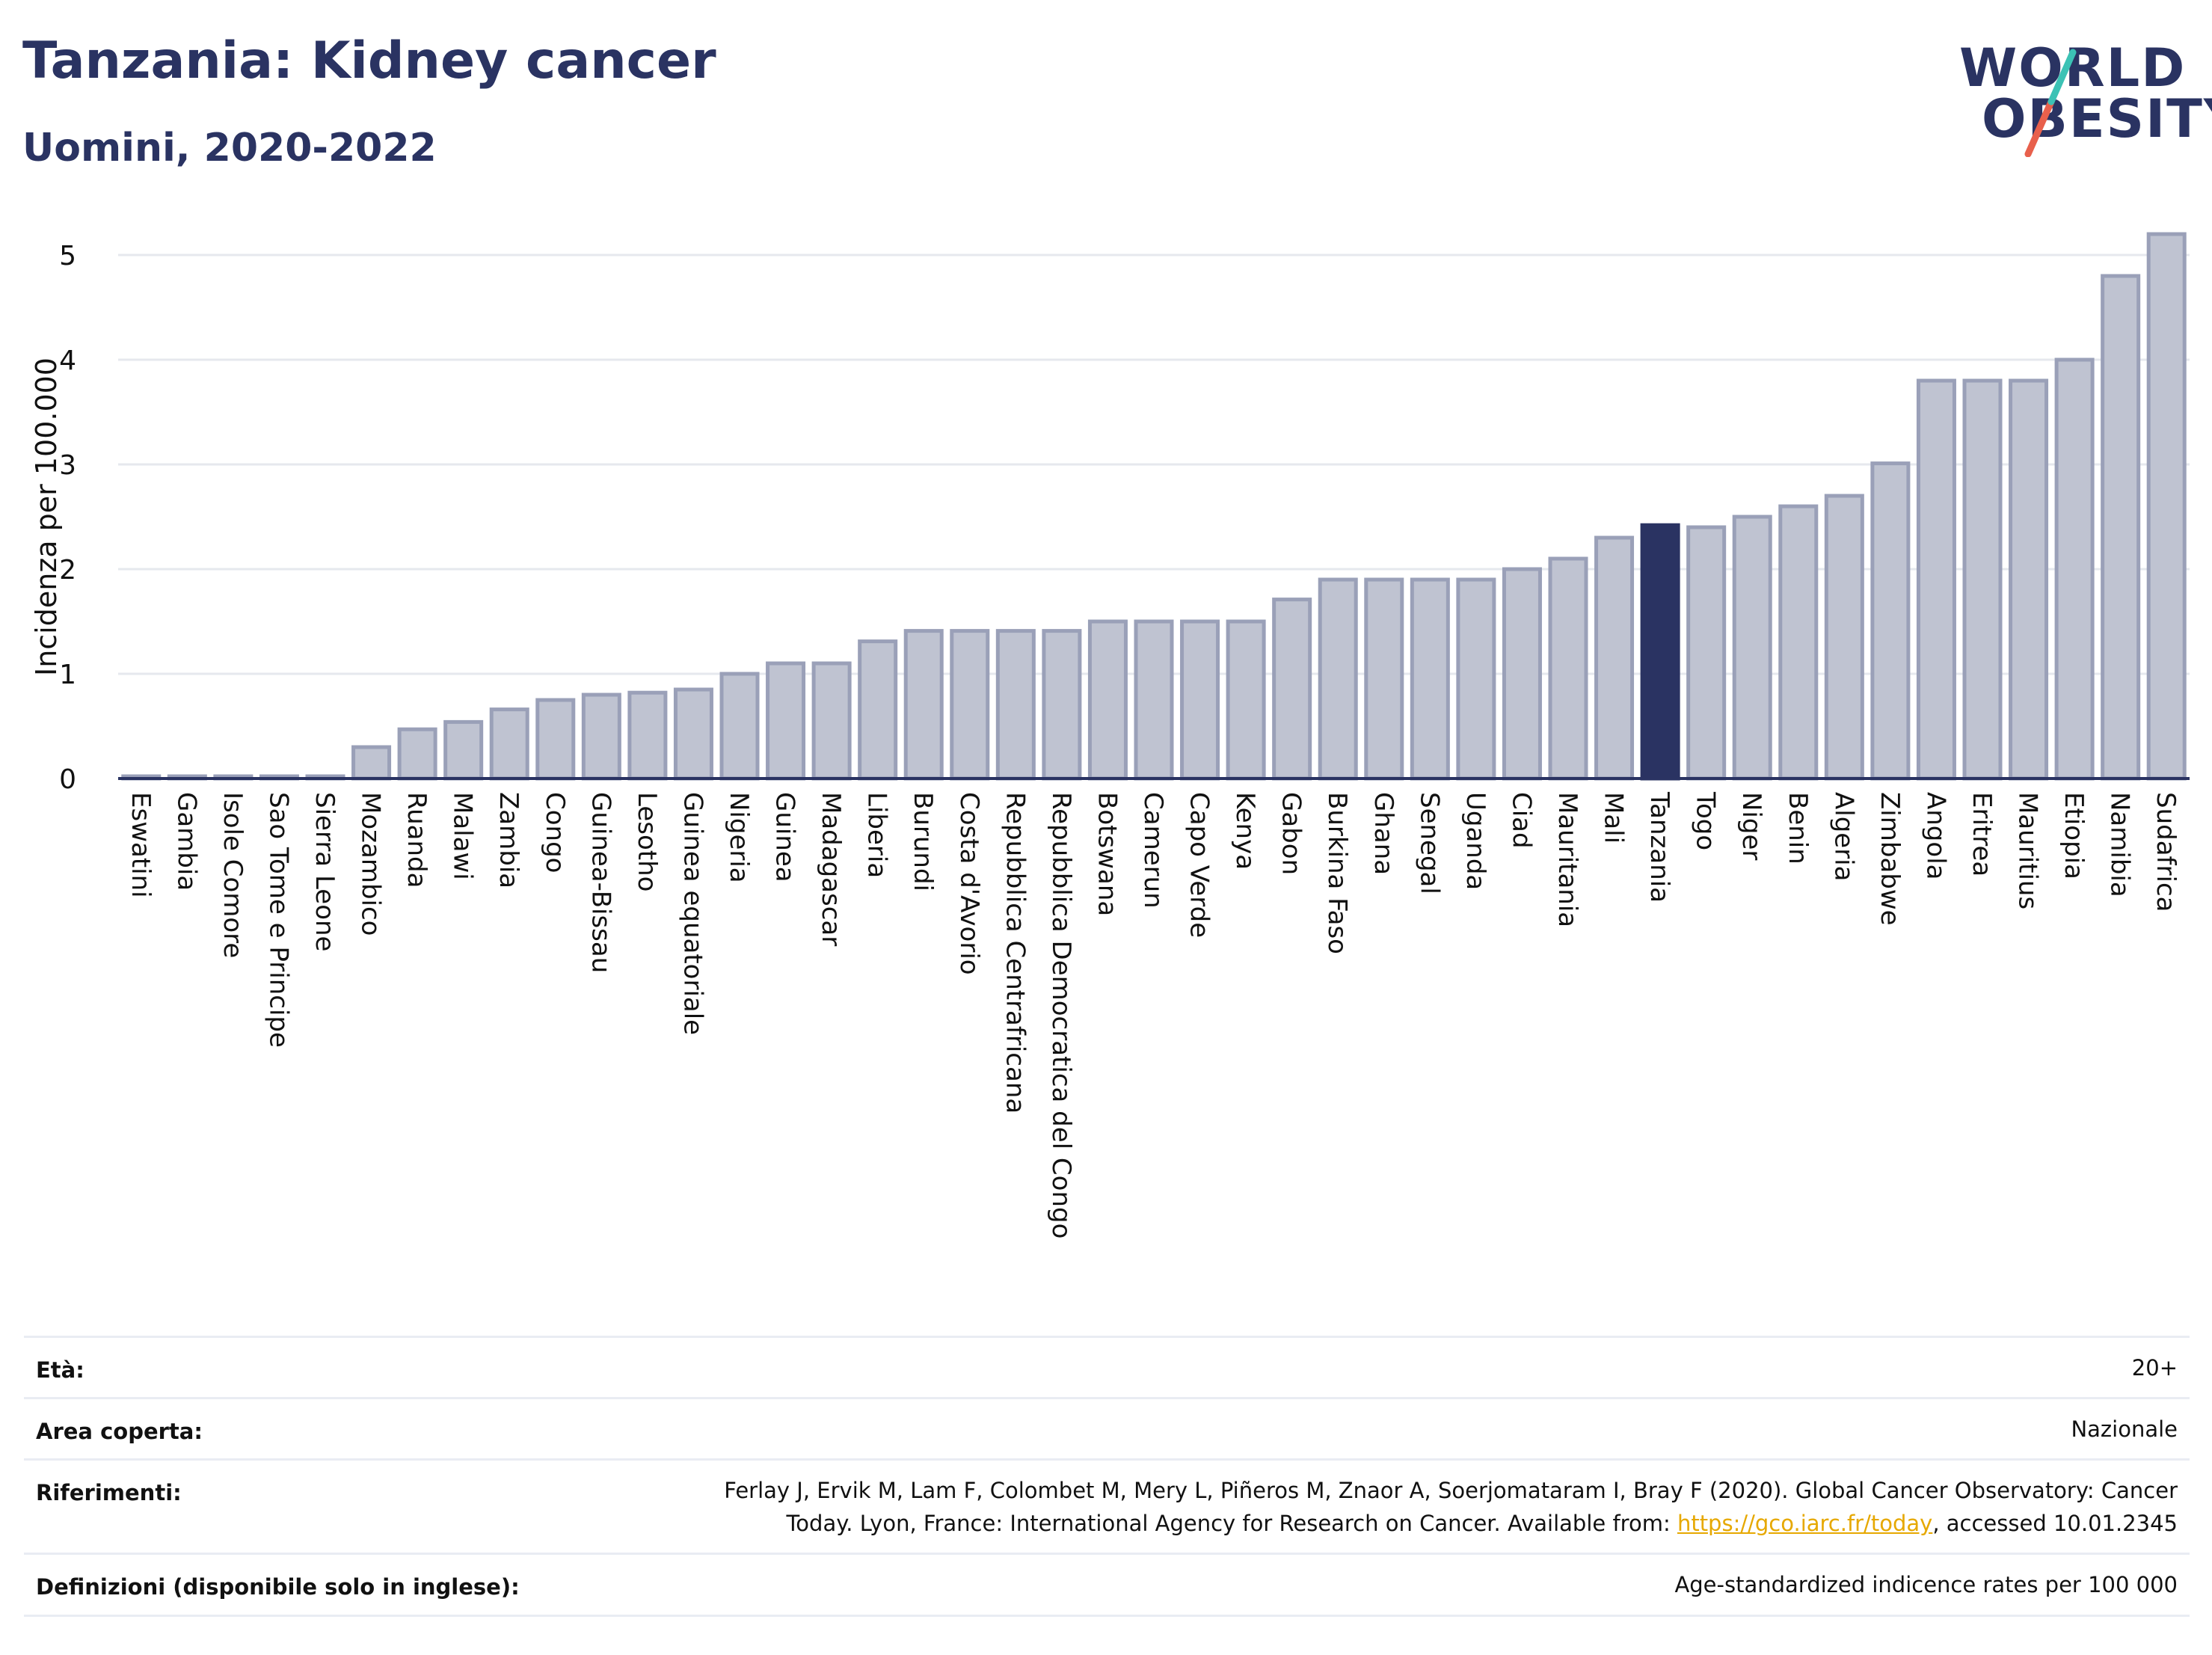  Describe the element at coordinates (141, 845) in the screenshot. I see `x-tick-label: Eswatini` at that location.